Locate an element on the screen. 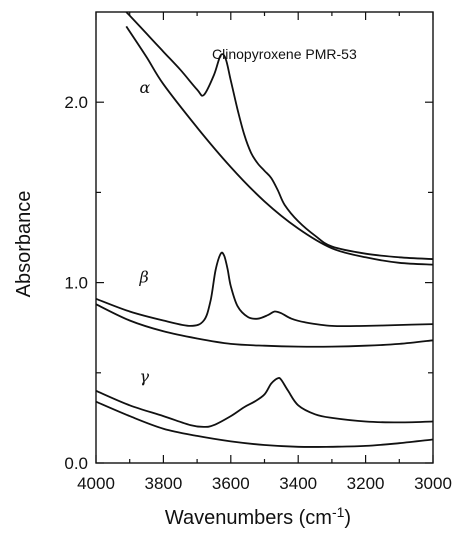 The width and height of the screenshot is (461, 534). x-axis-title: Wavenumbers (cm-1) is located at coordinates (258, 516).